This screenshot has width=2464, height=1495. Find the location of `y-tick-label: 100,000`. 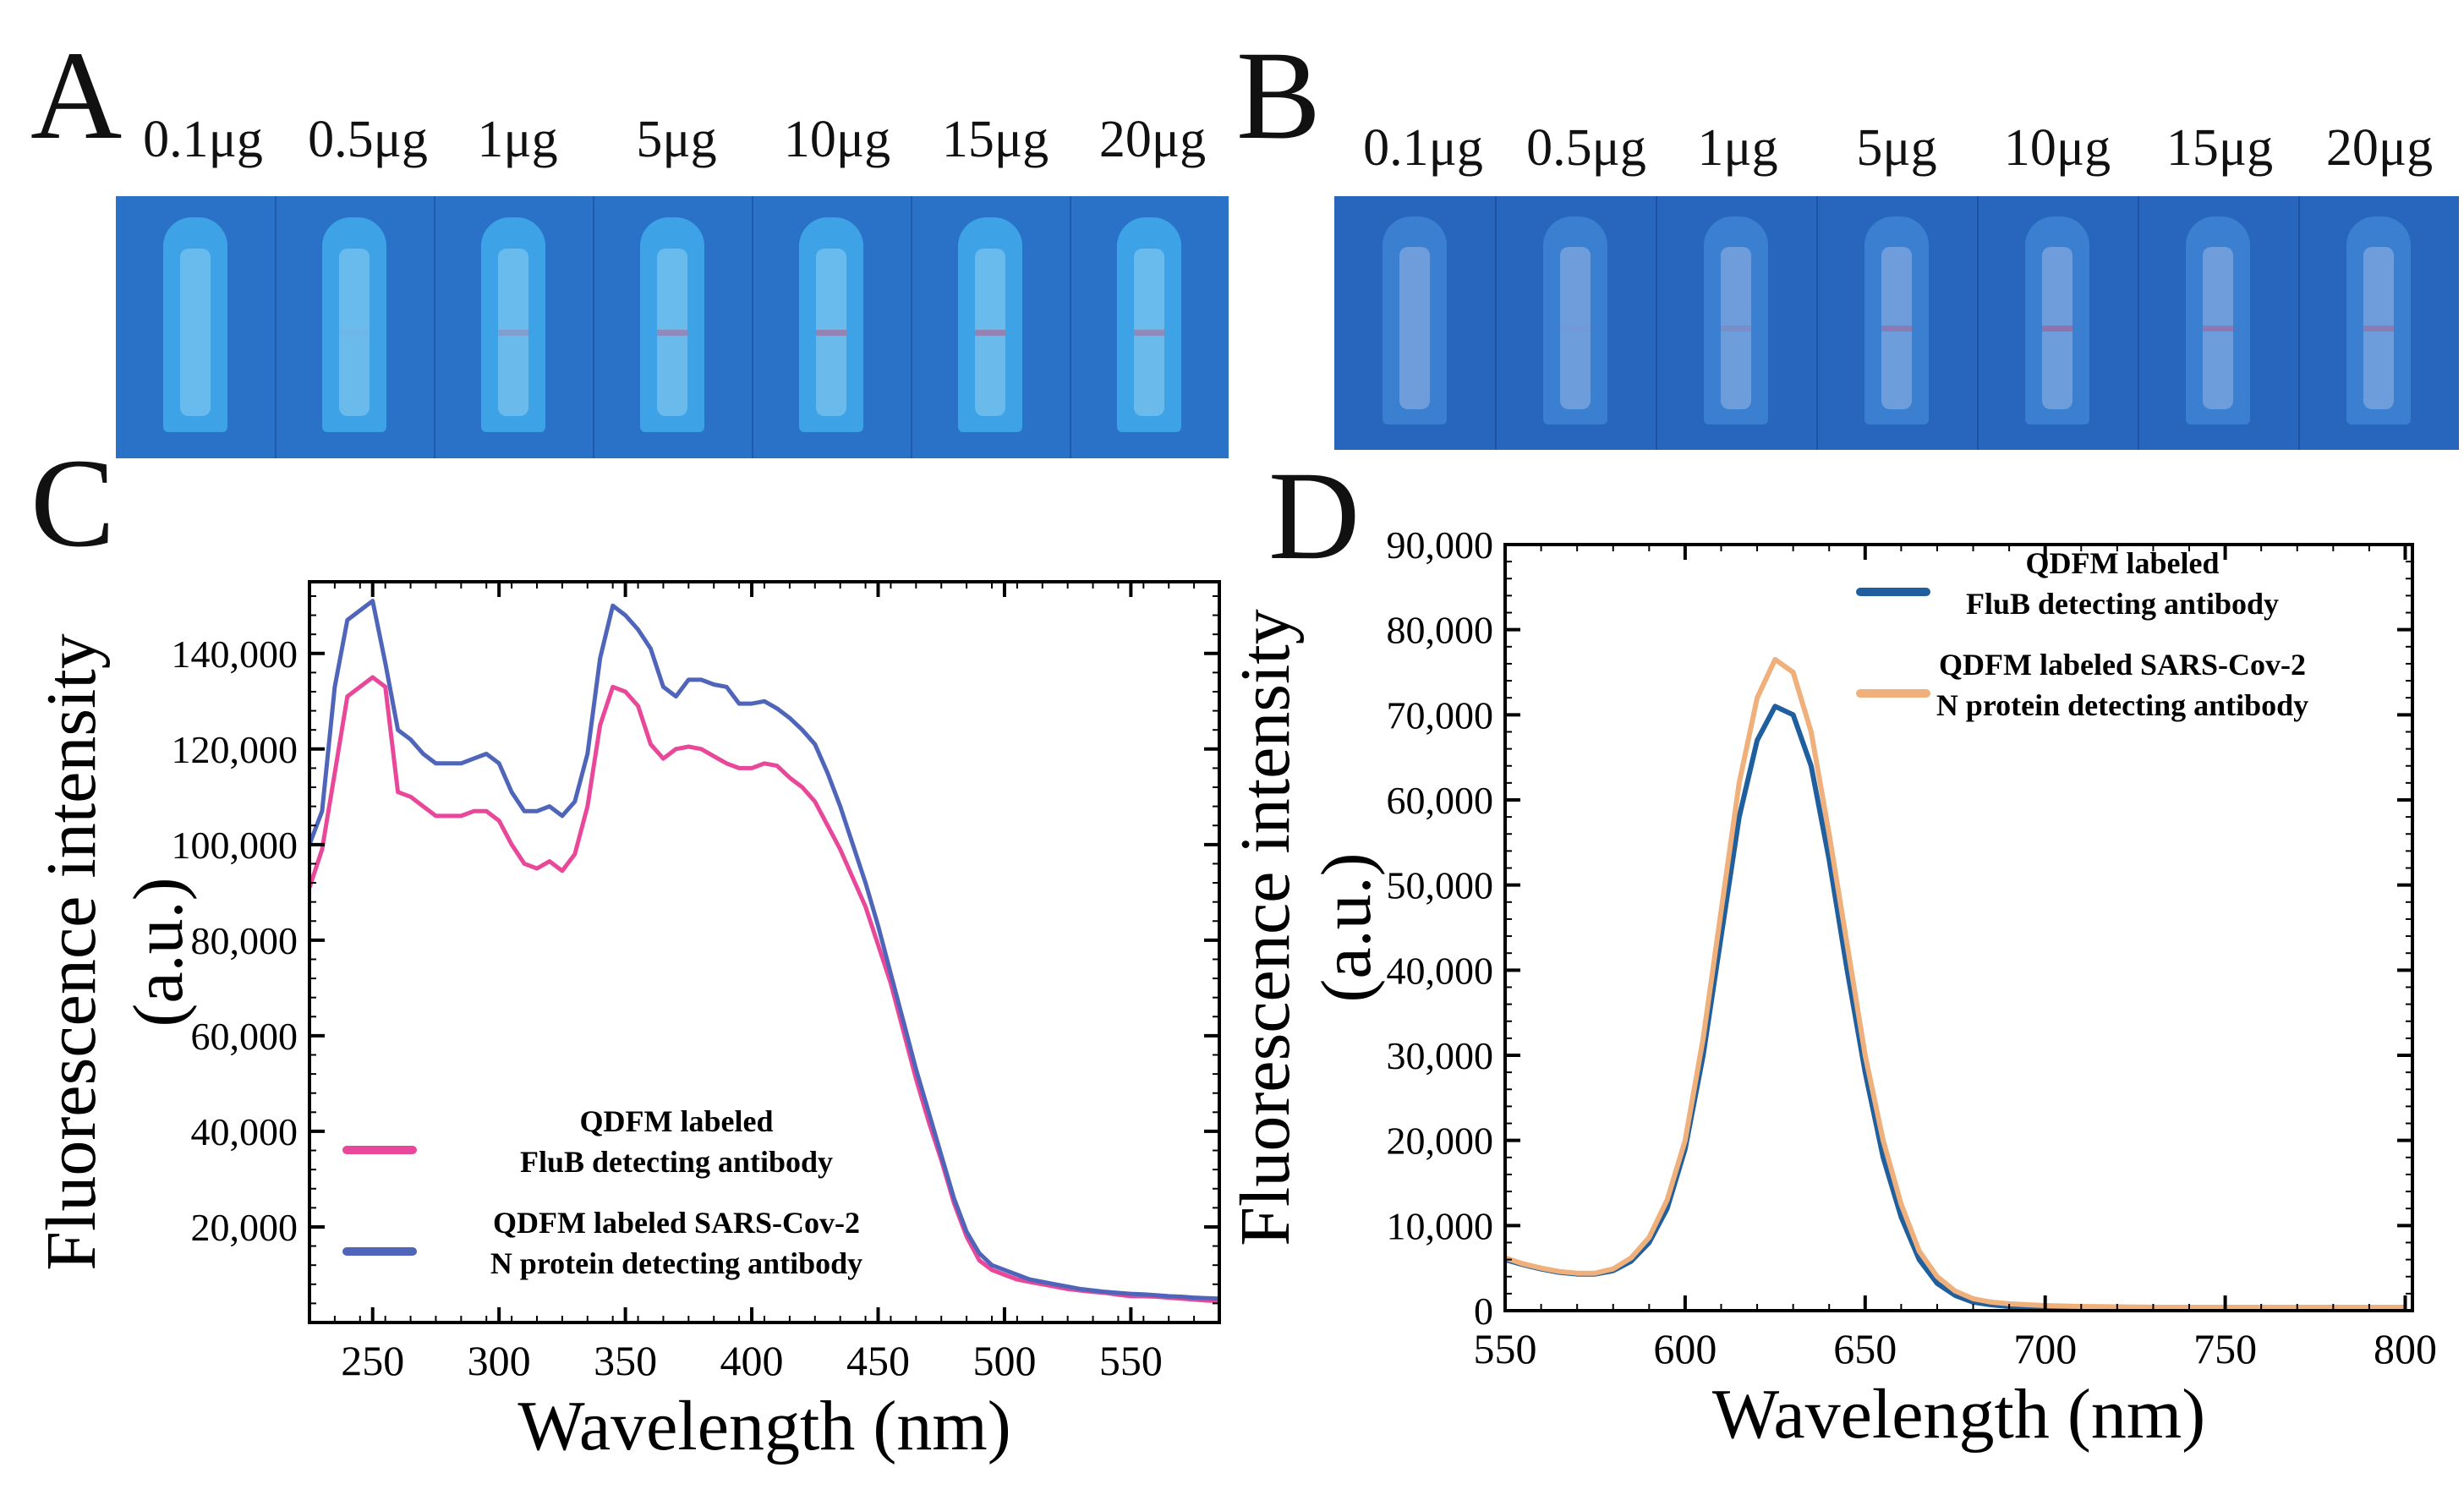

y-tick-label: 100,000 is located at coordinates (235, 845).